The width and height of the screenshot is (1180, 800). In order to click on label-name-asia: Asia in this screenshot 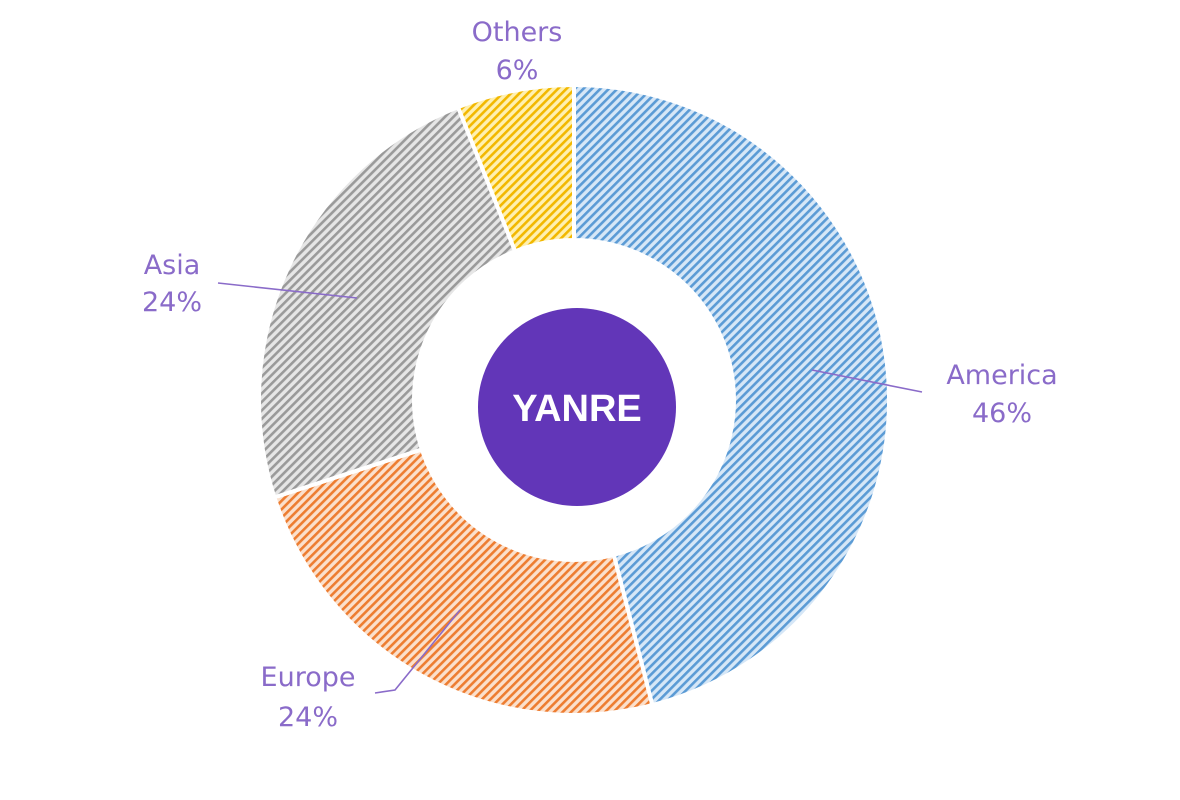, I will do `click(172, 265)`.